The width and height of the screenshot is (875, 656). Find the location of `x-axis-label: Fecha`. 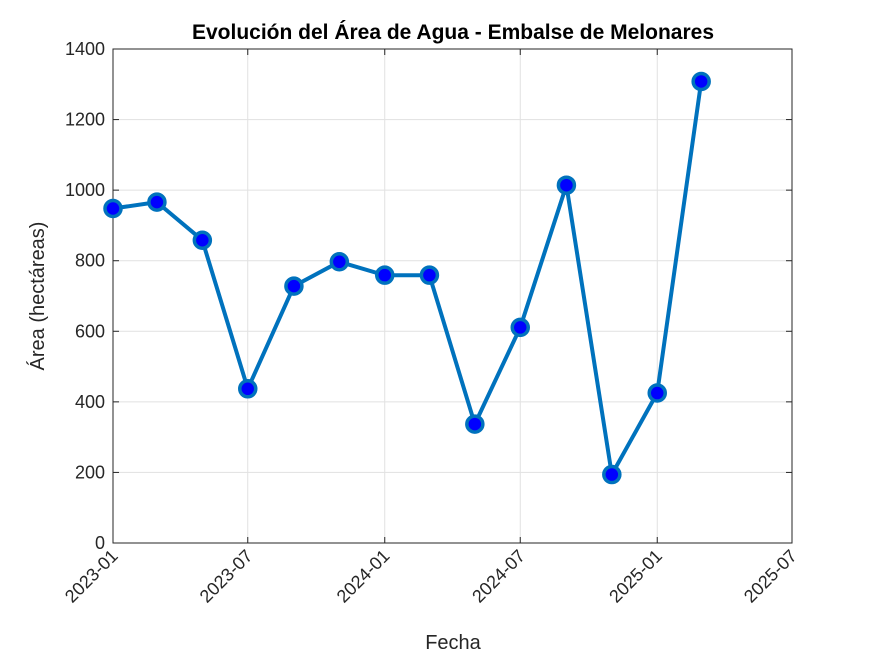

x-axis-label: Fecha is located at coordinates (453, 643).